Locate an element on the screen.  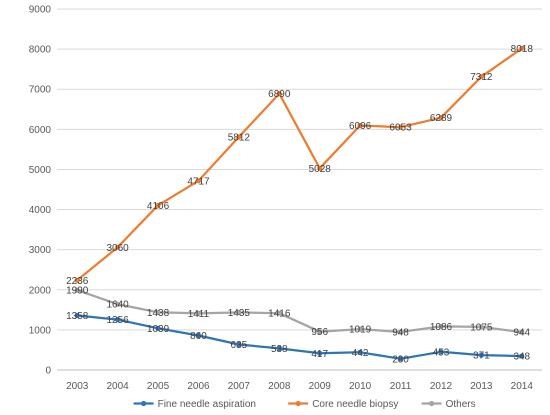
data-label: 1416 is located at coordinates (279, 314).